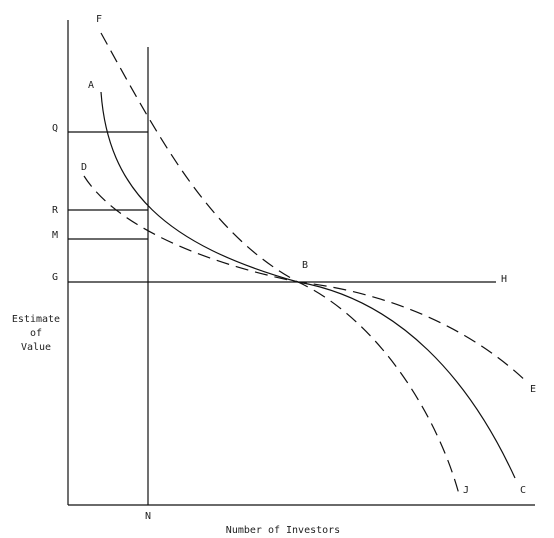 The height and width of the screenshot is (538, 554). What do you see at coordinates (504, 279) in the screenshot?
I see `label-h: H` at bounding box center [504, 279].